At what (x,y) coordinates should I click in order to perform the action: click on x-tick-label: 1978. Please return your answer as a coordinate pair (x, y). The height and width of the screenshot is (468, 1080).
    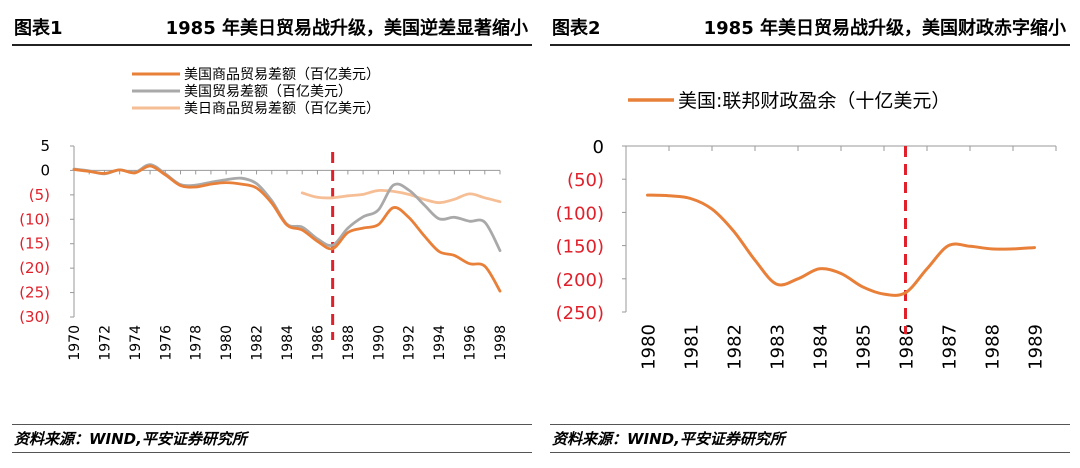
    Looking at the image, I should click on (197, 343).